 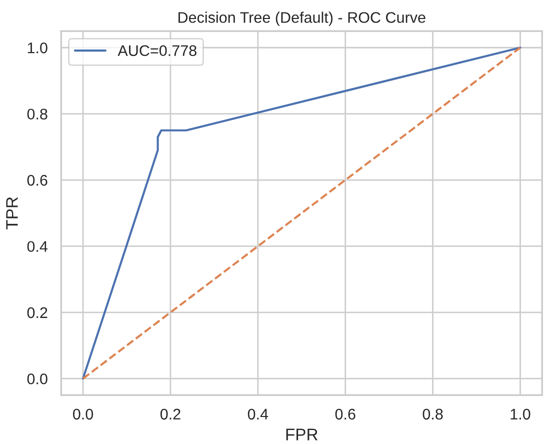 I want to click on legend-label: AUC=0.778, so click(x=157, y=50).